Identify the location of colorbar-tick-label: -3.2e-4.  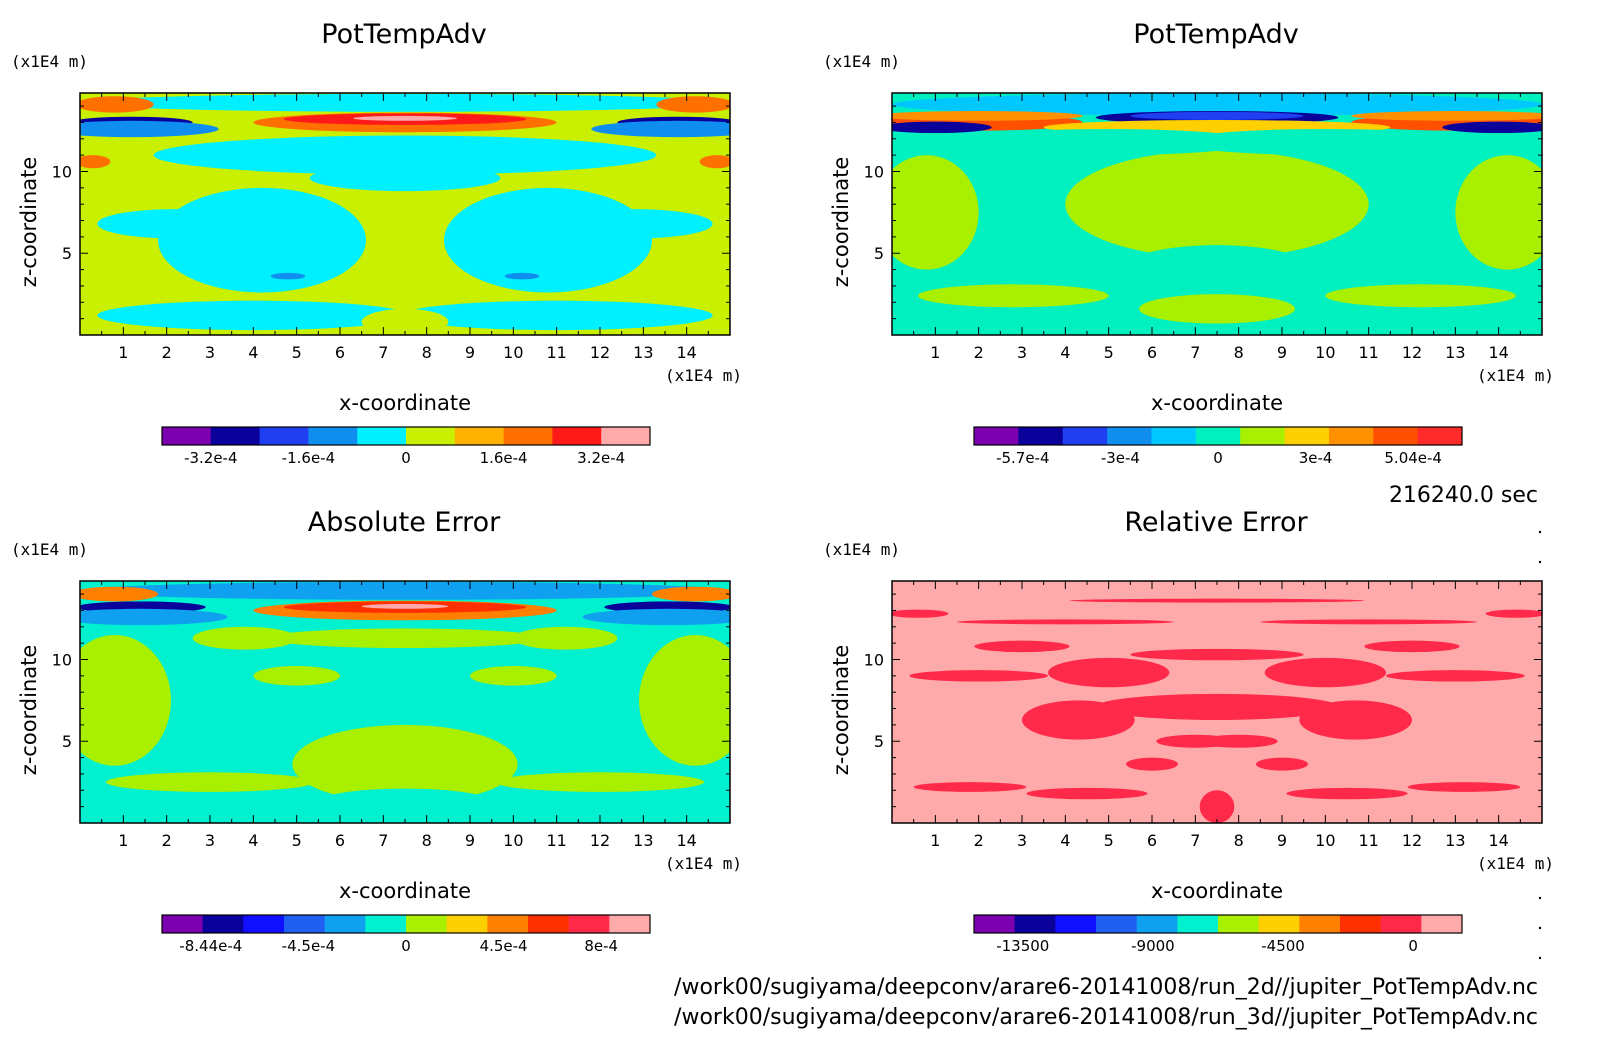
(210, 458).